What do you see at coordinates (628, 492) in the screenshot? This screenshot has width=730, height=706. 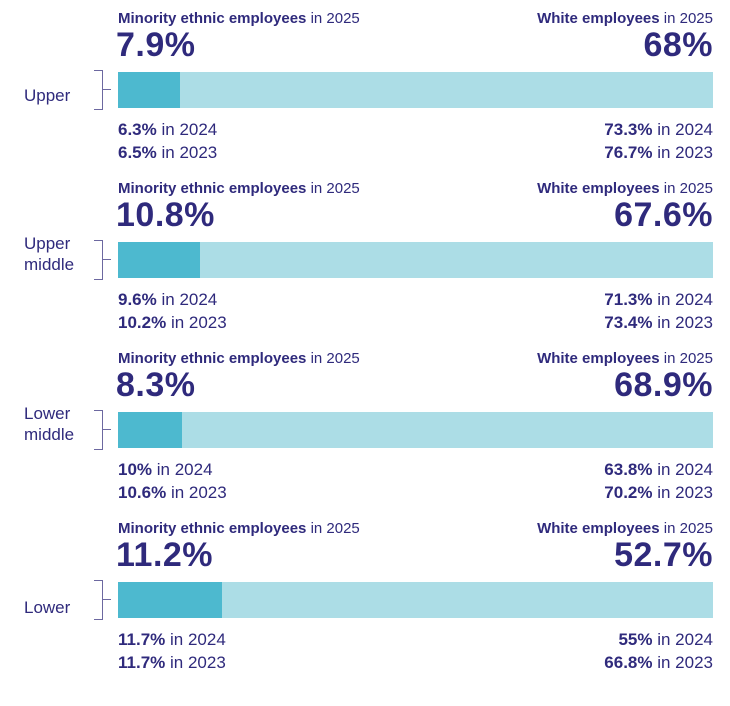 I see `prev-value: 70.2%` at bounding box center [628, 492].